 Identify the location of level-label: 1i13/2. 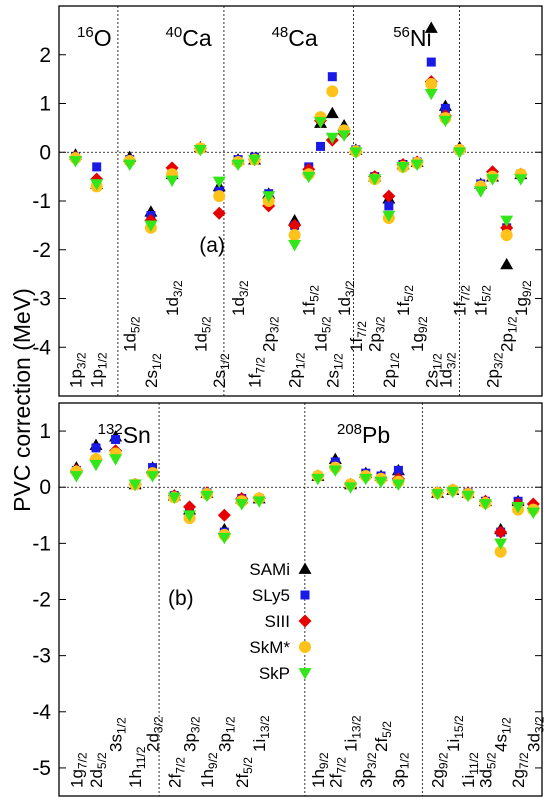
(353, 733).